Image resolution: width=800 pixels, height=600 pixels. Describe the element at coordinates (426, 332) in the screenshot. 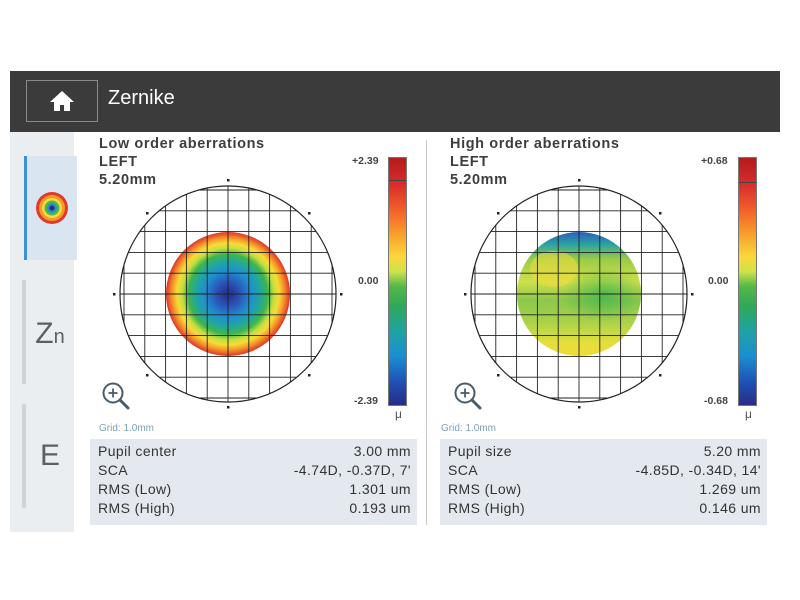

I see `panel-divider` at that location.